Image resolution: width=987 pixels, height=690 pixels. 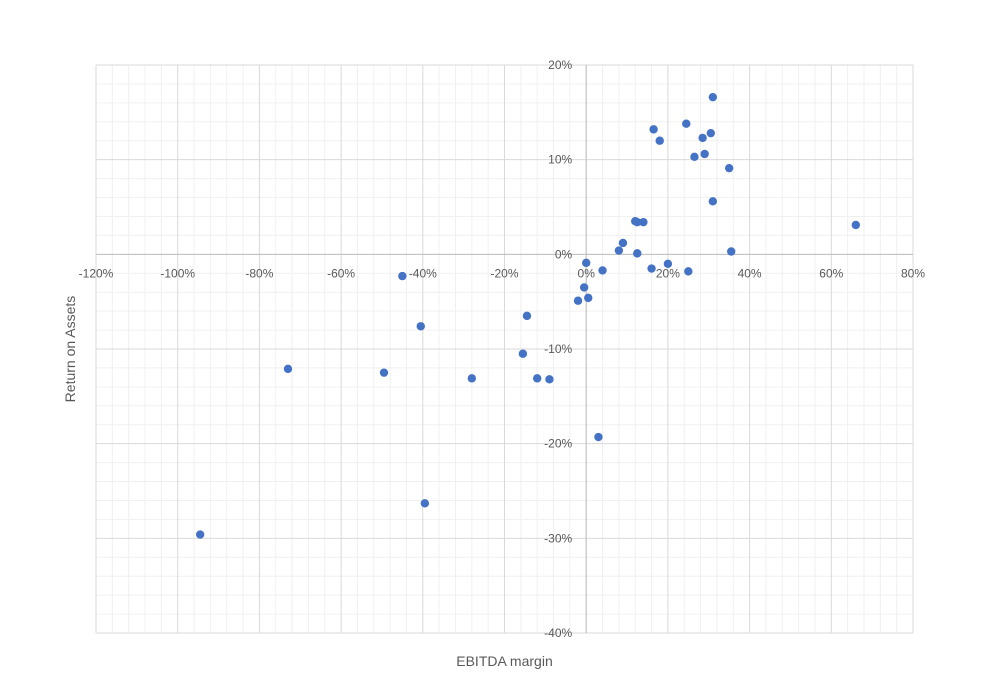 What do you see at coordinates (96, 273) in the screenshot?
I see `x-tick-label: -120%` at bounding box center [96, 273].